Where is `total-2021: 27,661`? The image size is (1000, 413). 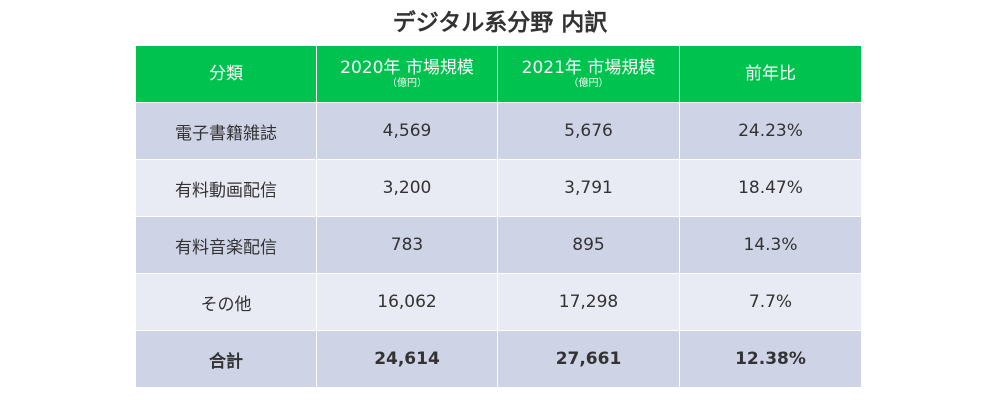
total-2021: 27,661 is located at coordinates (588, 359).